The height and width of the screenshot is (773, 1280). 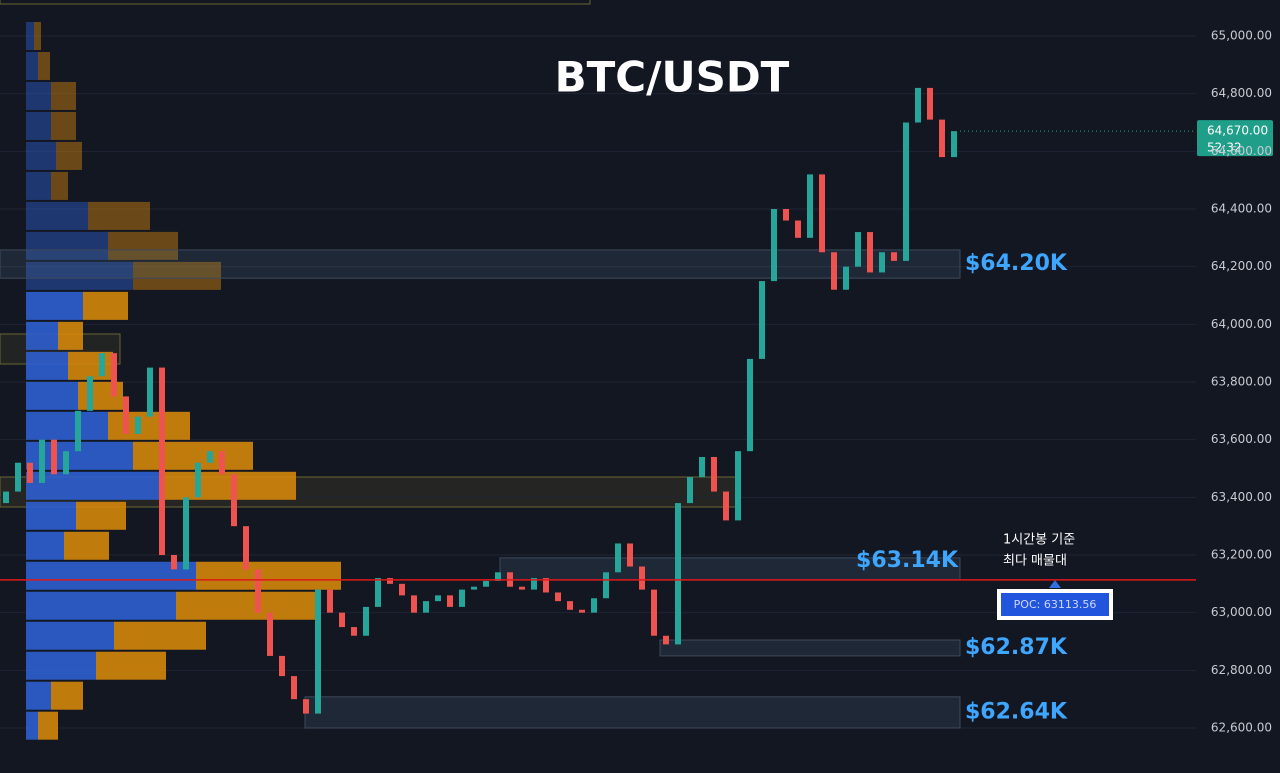 I want to click on poc-label: POC: 63113.56, so click(x=1055, y=604).